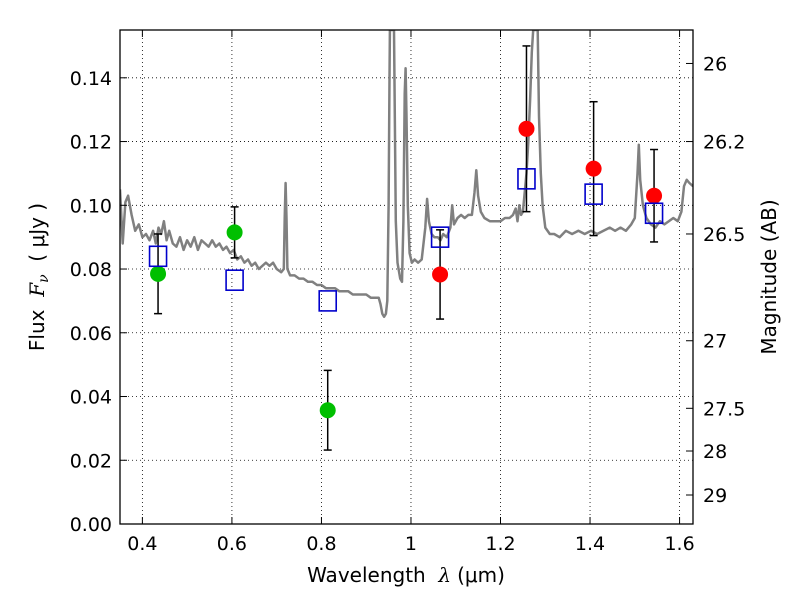 This screenshot has width=800, height=600. I want to click on right-axis-title: Magnitude (AB), so click(769, 276).